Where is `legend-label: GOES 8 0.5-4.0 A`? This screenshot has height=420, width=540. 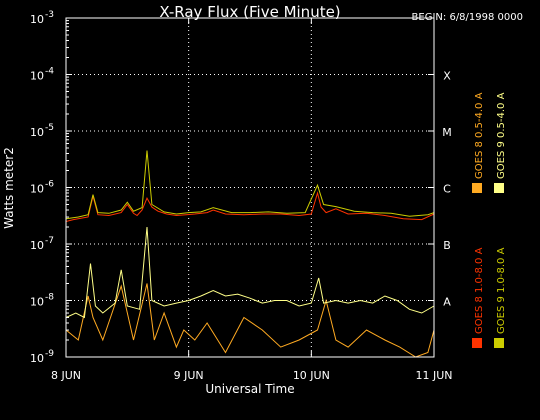 legend-label: GOES 8 0.5-4.0 A is located at coordinates (479, 135).